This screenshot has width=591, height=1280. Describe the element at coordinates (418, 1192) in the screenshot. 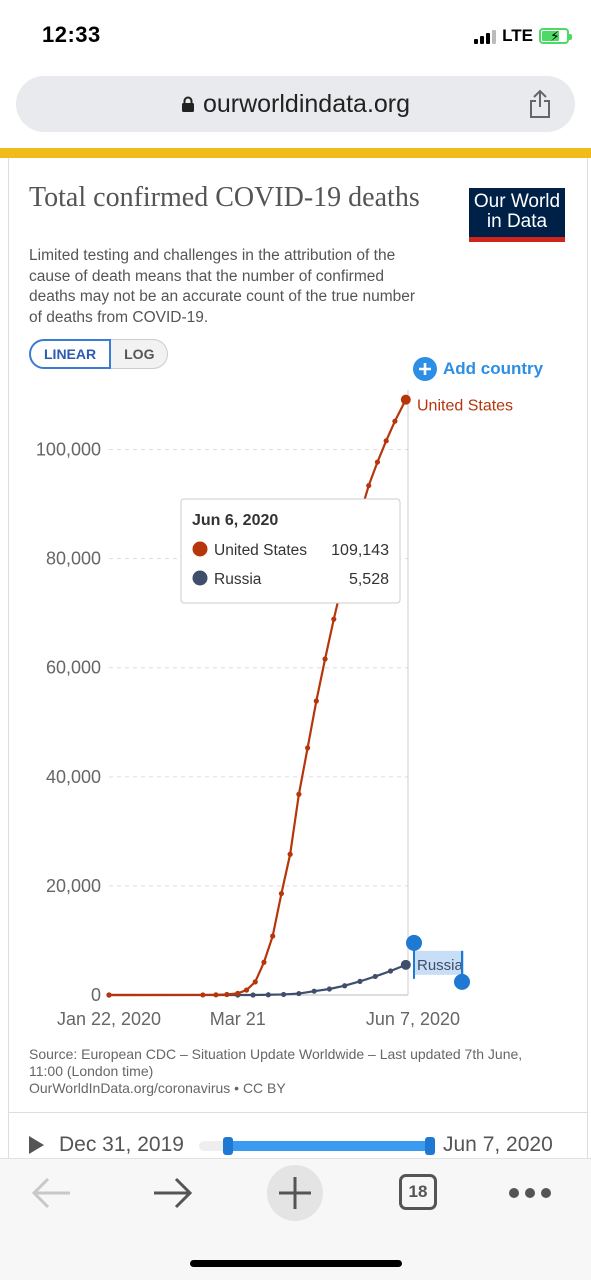

I see `tabs-button: 18` at that location.